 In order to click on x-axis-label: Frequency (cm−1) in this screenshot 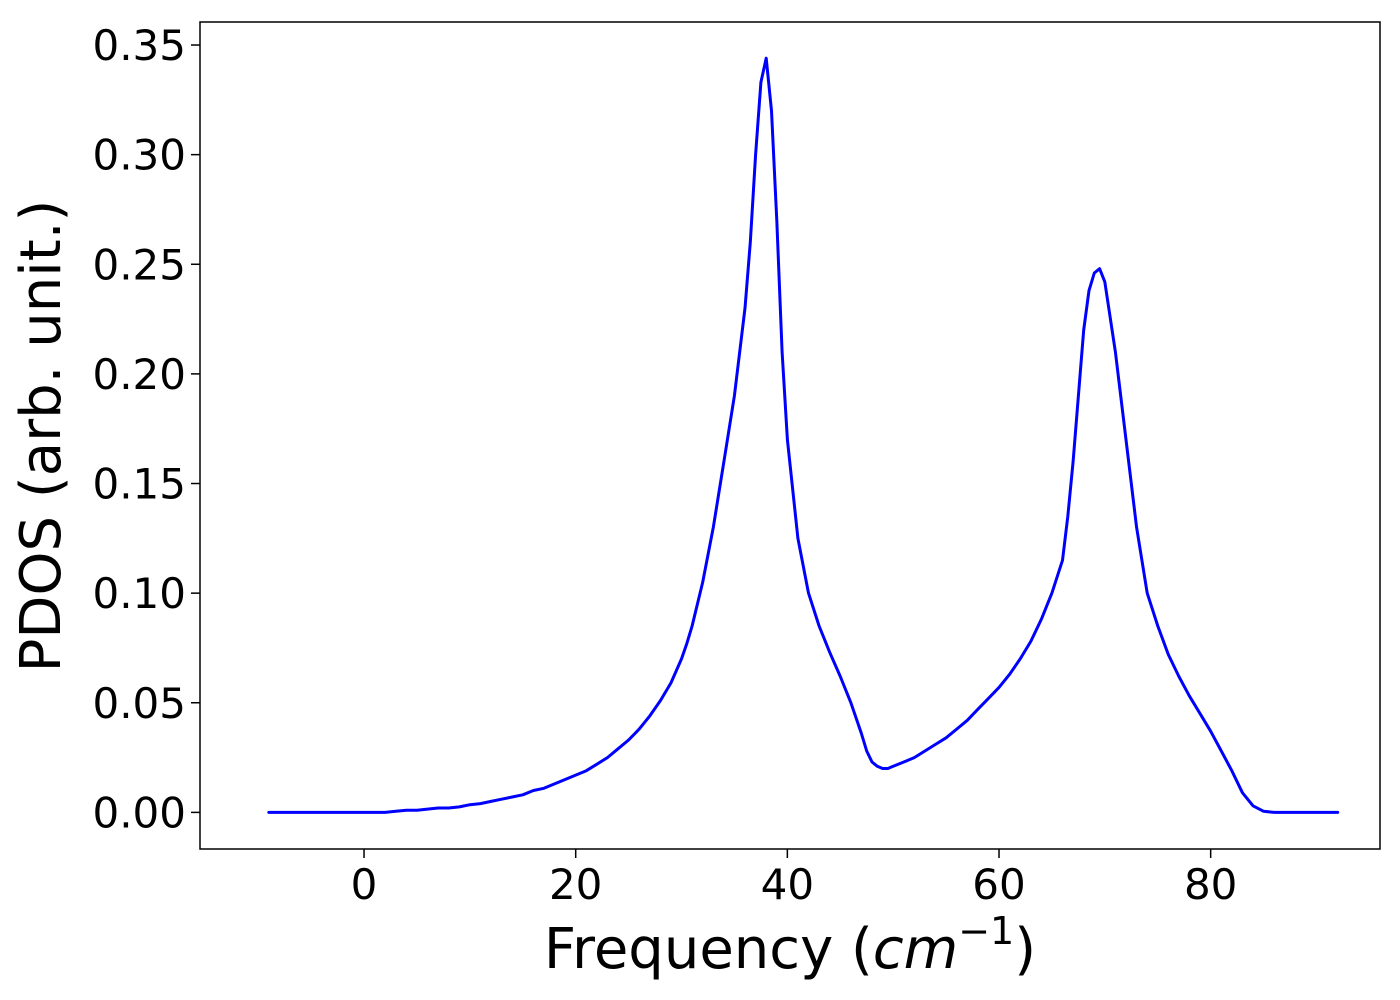, I will do `click(790, 945)`.